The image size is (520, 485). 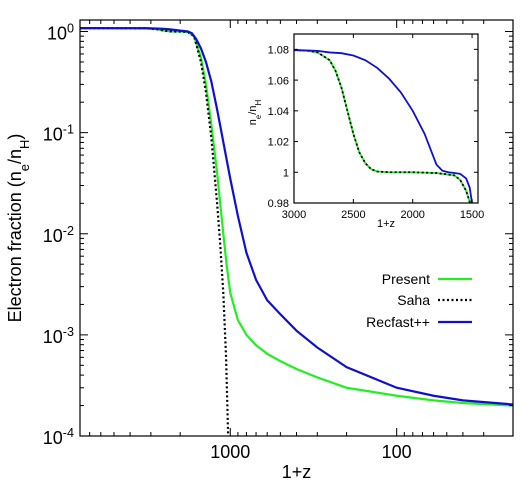 What do you see at coordinates (58, 437) in the screenshot?
I see `y-tick-label: 10⁻⁴` at bounding box center [58, 437].